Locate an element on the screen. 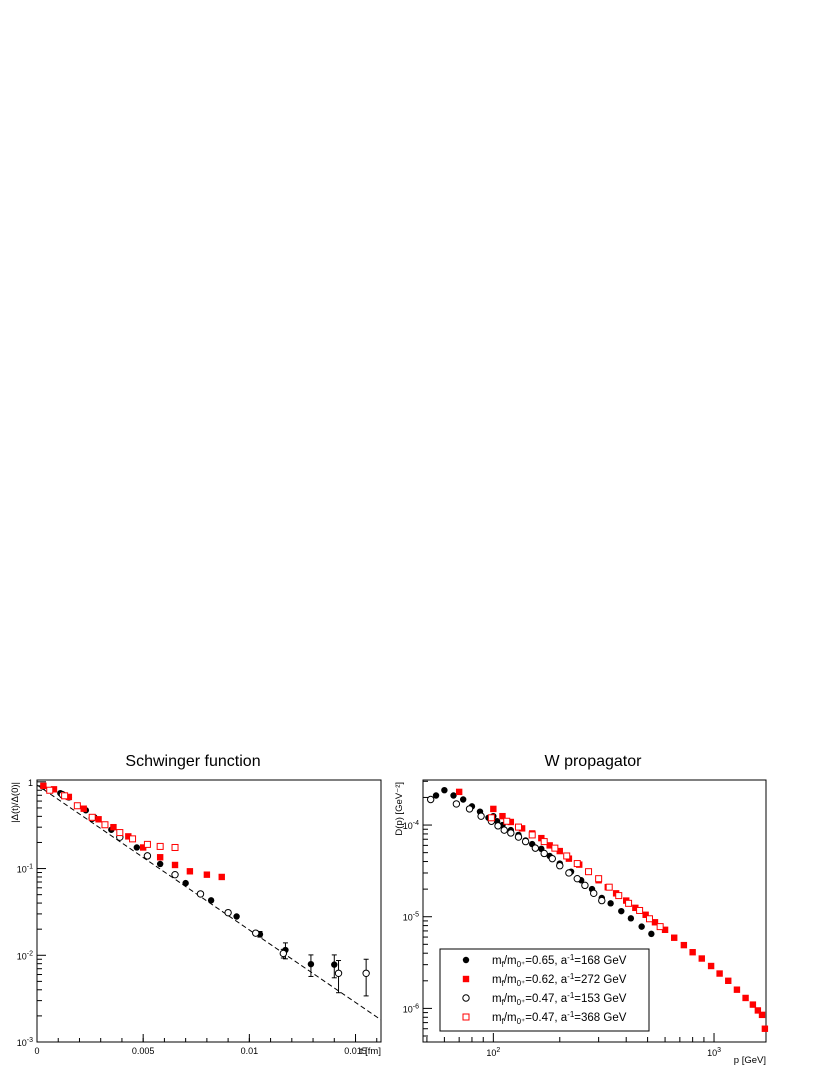 Image resolution: width=830 pixels, height=1075 pixels. left-x-tick-label: 0.015 is located at coordinates (355, 1051).